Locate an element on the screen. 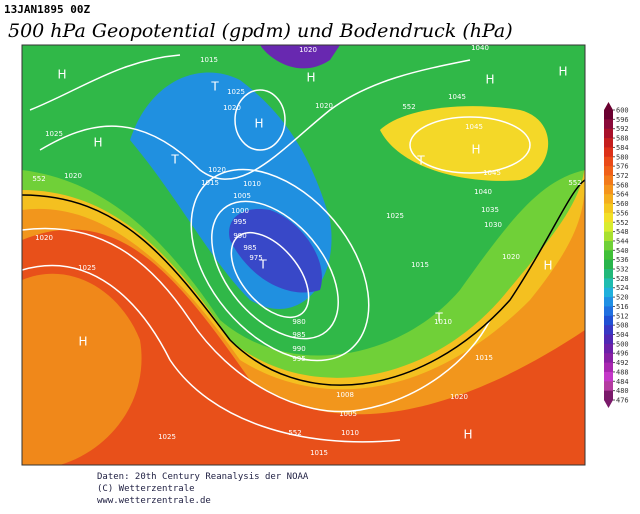  colorbar-label: 580 is located at coordinates (622, 157).